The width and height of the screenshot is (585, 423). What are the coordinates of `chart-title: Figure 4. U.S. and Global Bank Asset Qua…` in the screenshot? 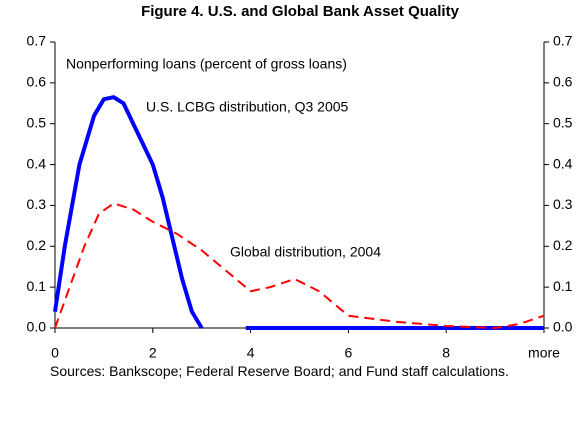 It's located at (300, 11).